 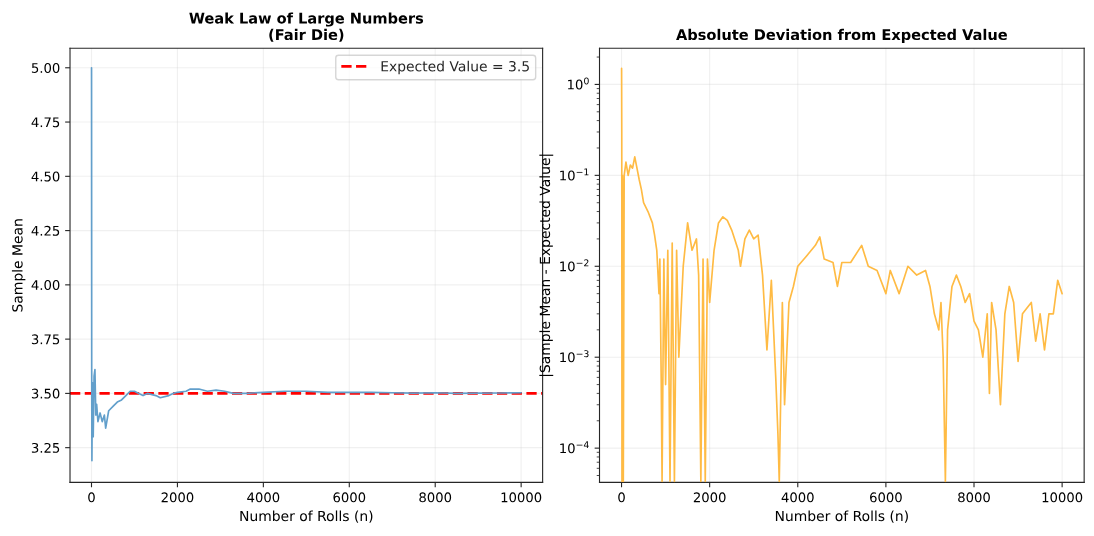 What do you see at coordinates (574, 174) in the screenshot?
I see `y-tick-label: 10$^{−1}$` at bounding box center [574, 174].